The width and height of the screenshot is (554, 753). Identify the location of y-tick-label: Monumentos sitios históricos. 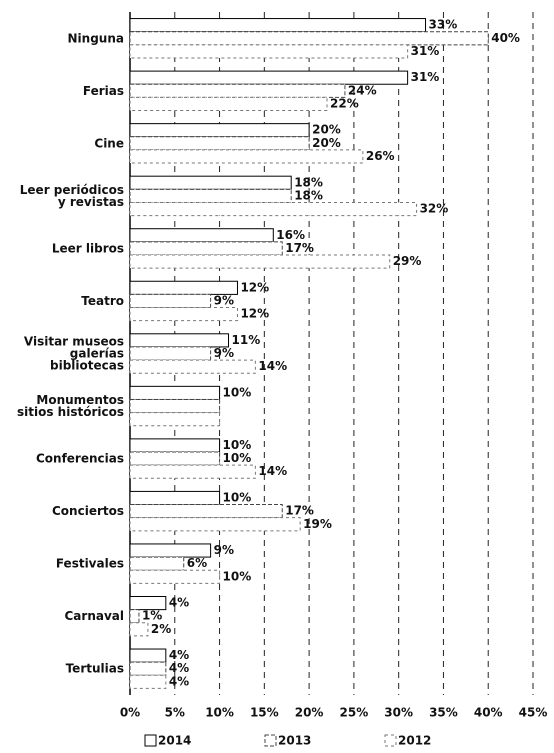
(70, 406).